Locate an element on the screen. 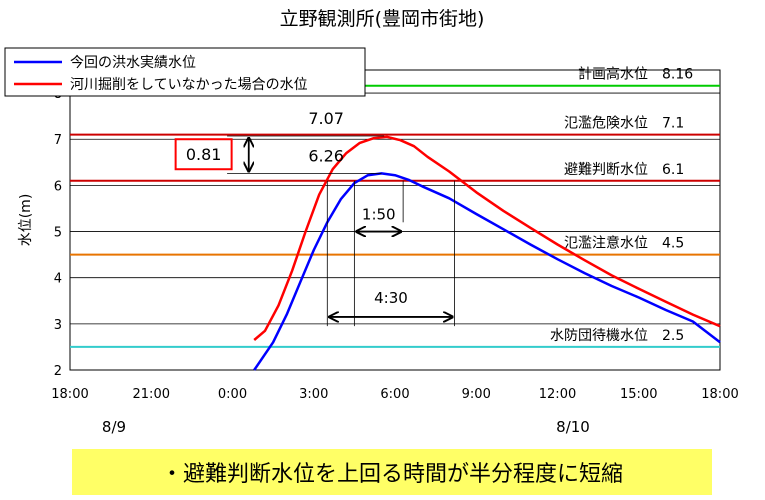  x-tick-label: 12:00 is located at coordinates (557, 394).